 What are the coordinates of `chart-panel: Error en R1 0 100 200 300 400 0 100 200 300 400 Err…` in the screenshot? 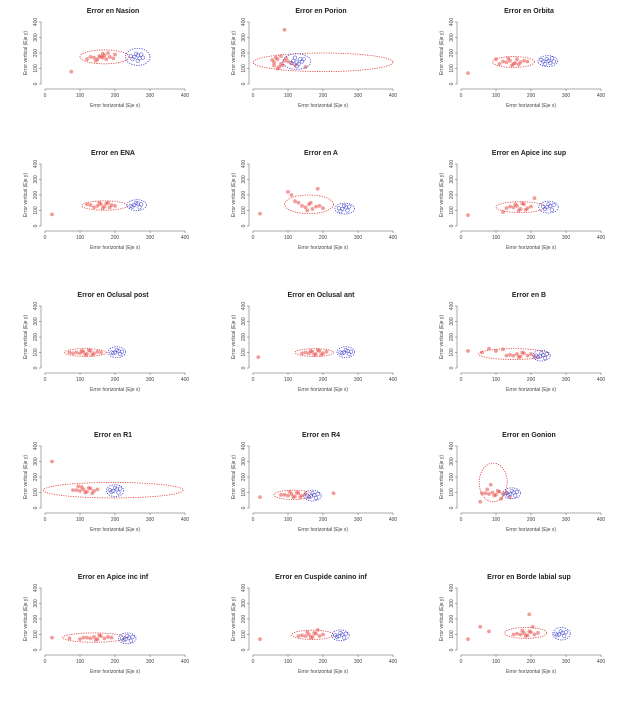 It's located at (105, 494).